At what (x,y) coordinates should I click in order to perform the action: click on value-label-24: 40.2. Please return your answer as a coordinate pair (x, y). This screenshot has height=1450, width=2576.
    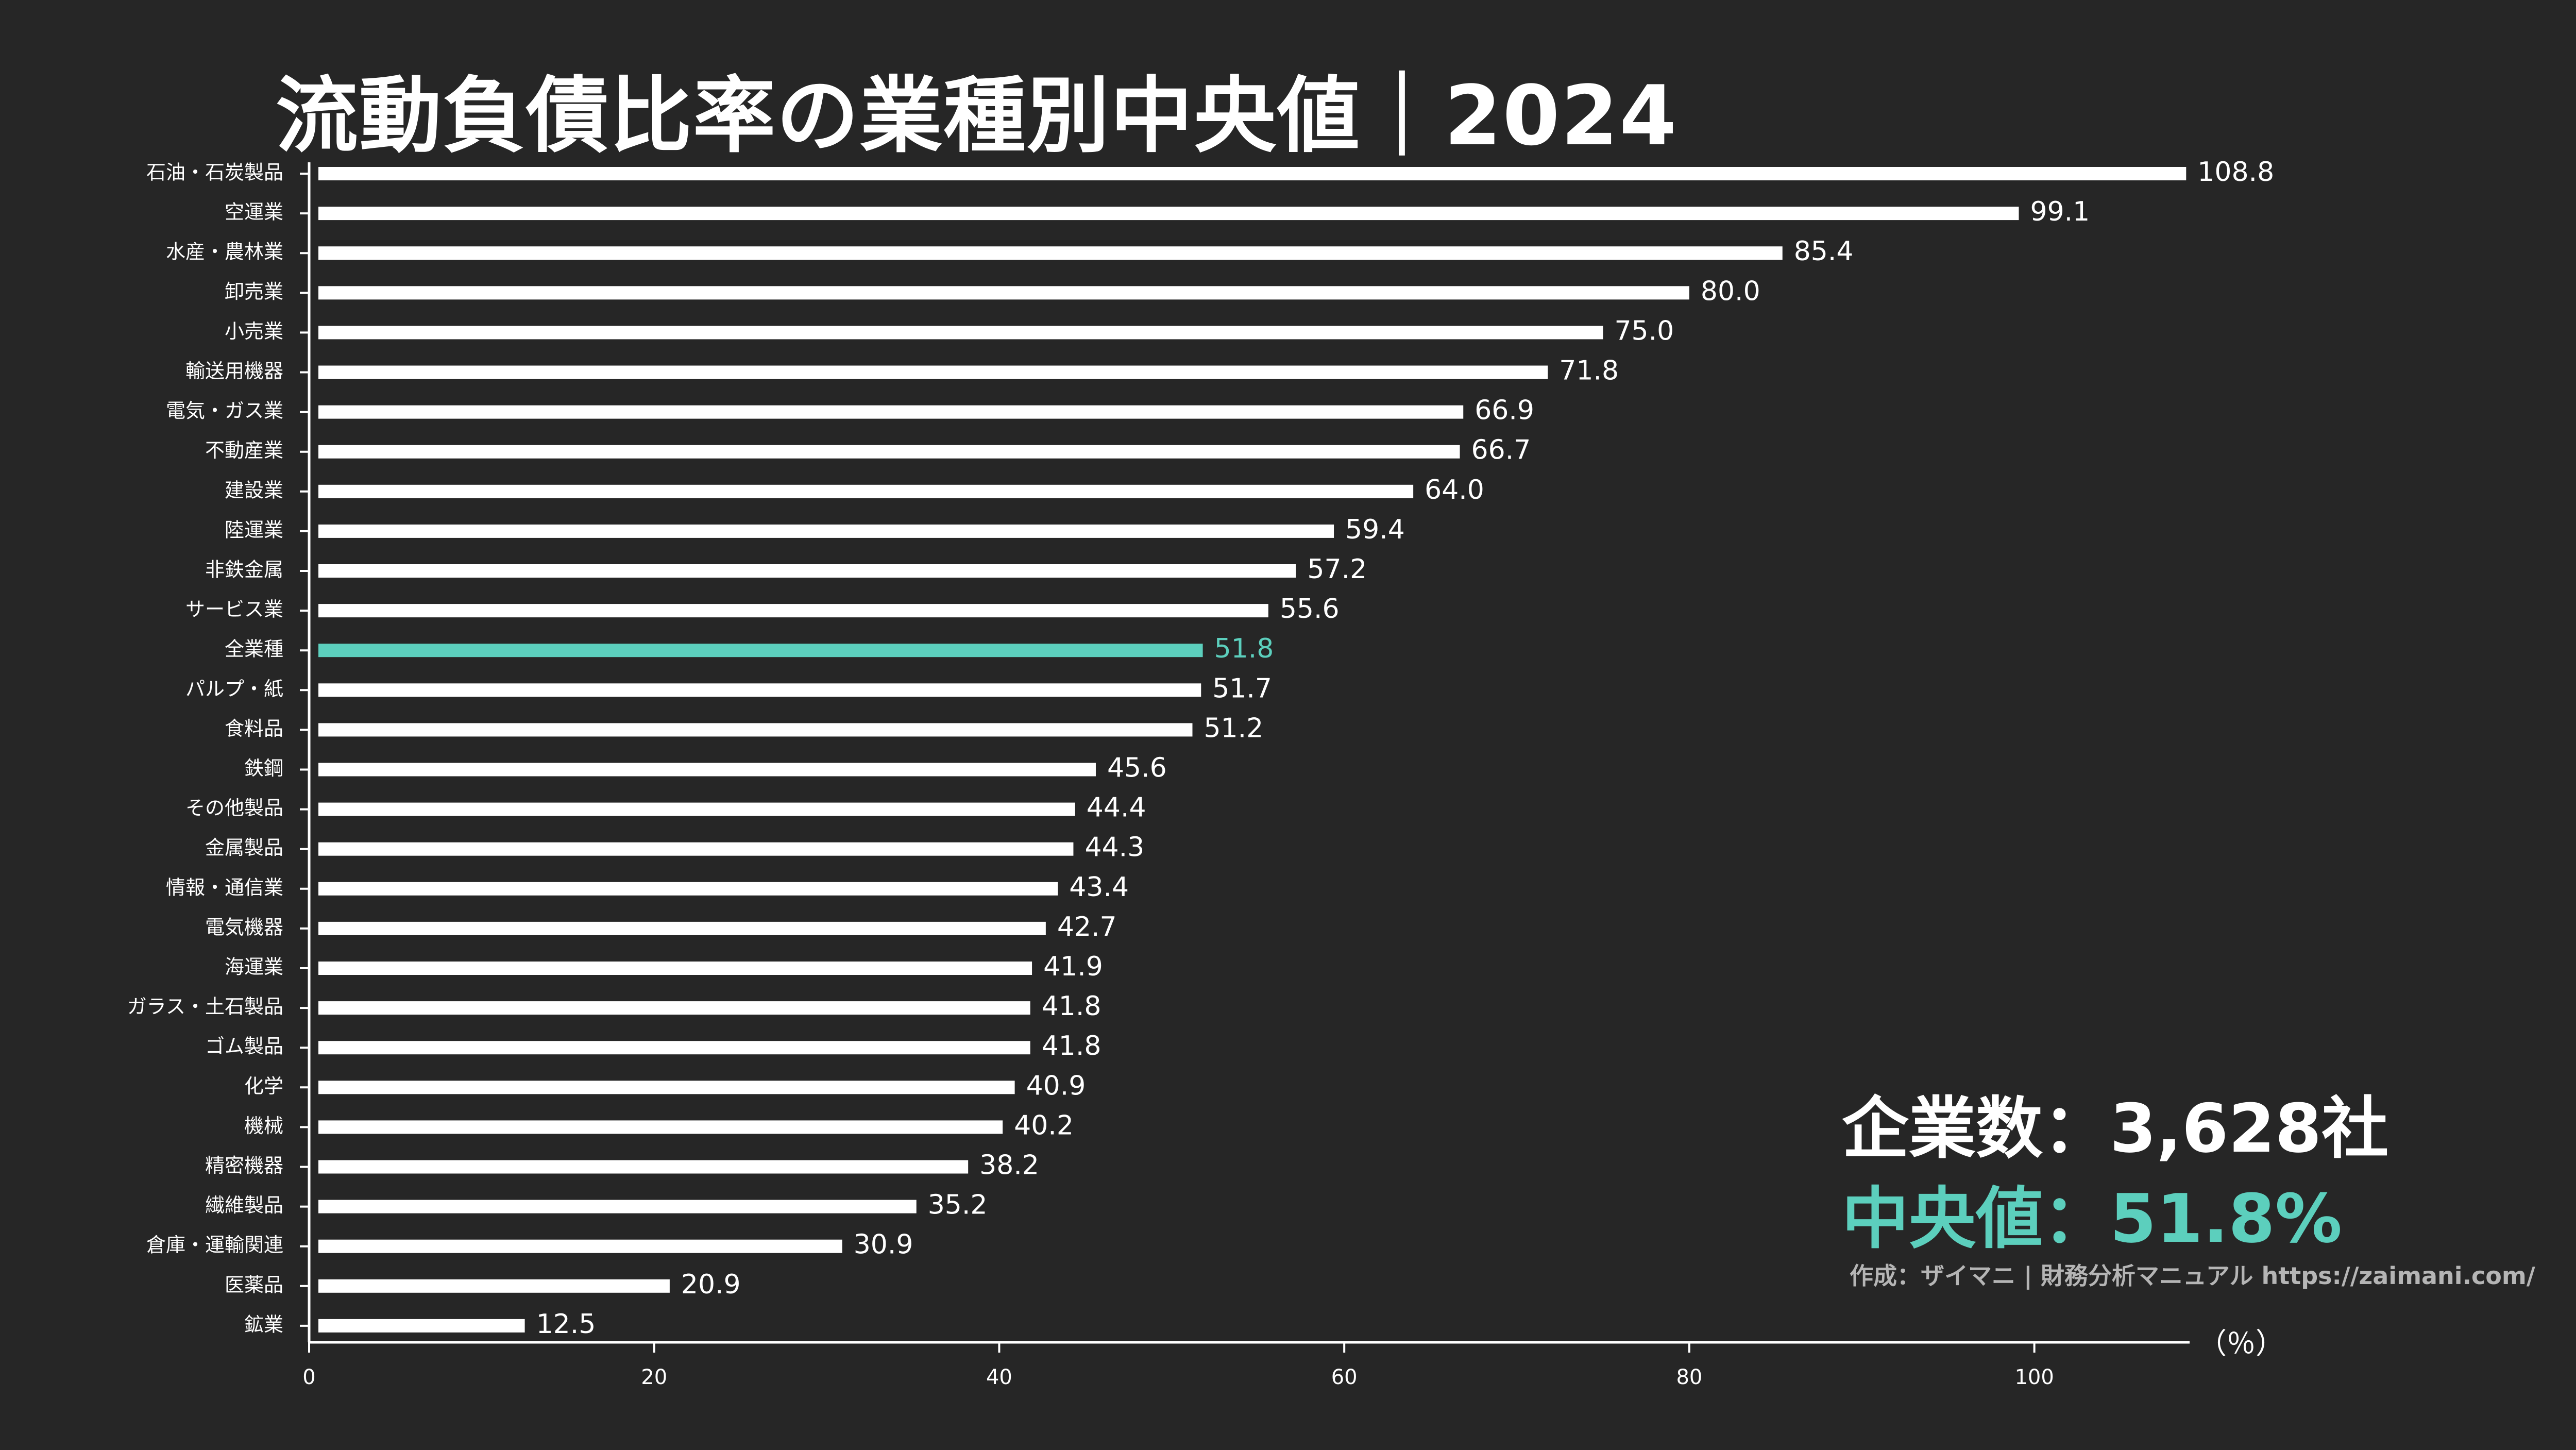
    Looking at the image, I should click on (1044, 1125).